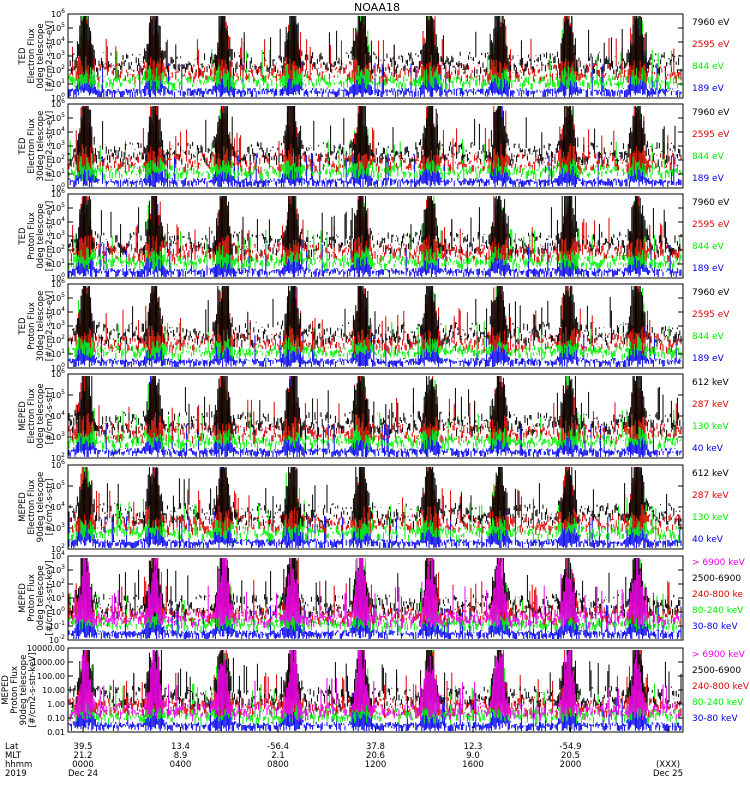  Describe the element at coordinates (32, 236) in the screenshot. I see `ylabel-line: Proton Flux` at that location.